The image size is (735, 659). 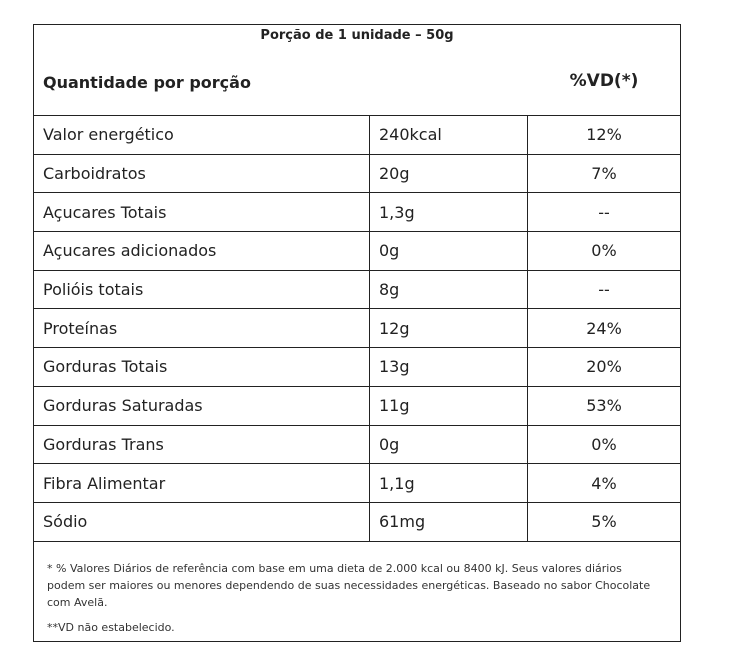 What do you see at coordinates (448, 212) in the screenshot?
I see `nutrient-amount: 1,3g` at bounding box center [448, 212].